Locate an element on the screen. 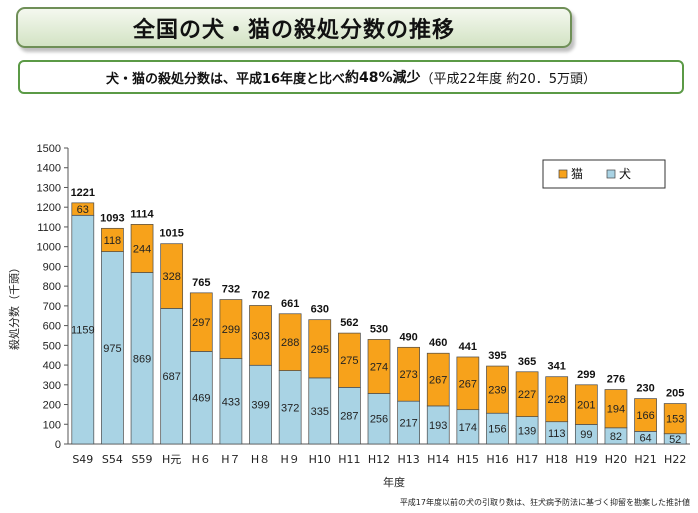  data-label-dog: 139 is located at coordinates (527, 431).